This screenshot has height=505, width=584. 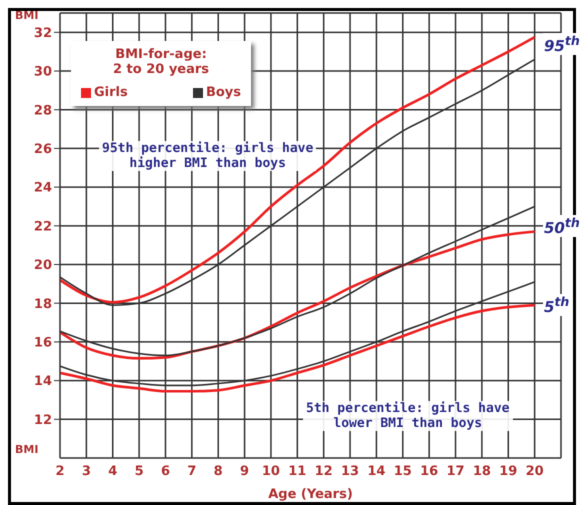 I want to click on x-tick-label: 10, so click(x=271, y=472).